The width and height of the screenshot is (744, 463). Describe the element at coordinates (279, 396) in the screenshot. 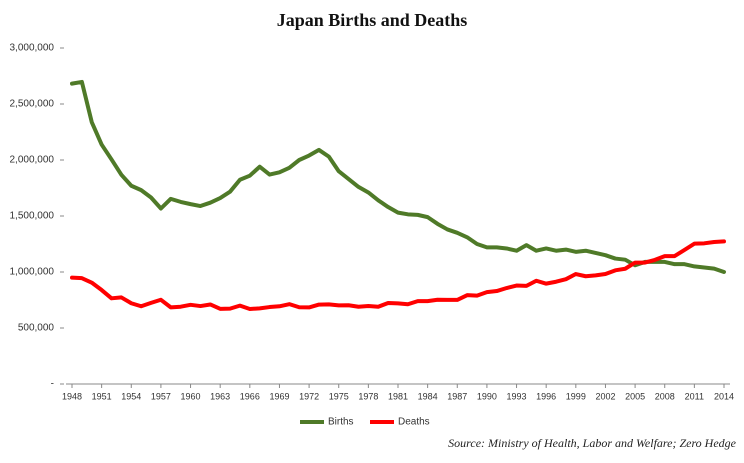

I see `x-tick-label: 1969` at that location.